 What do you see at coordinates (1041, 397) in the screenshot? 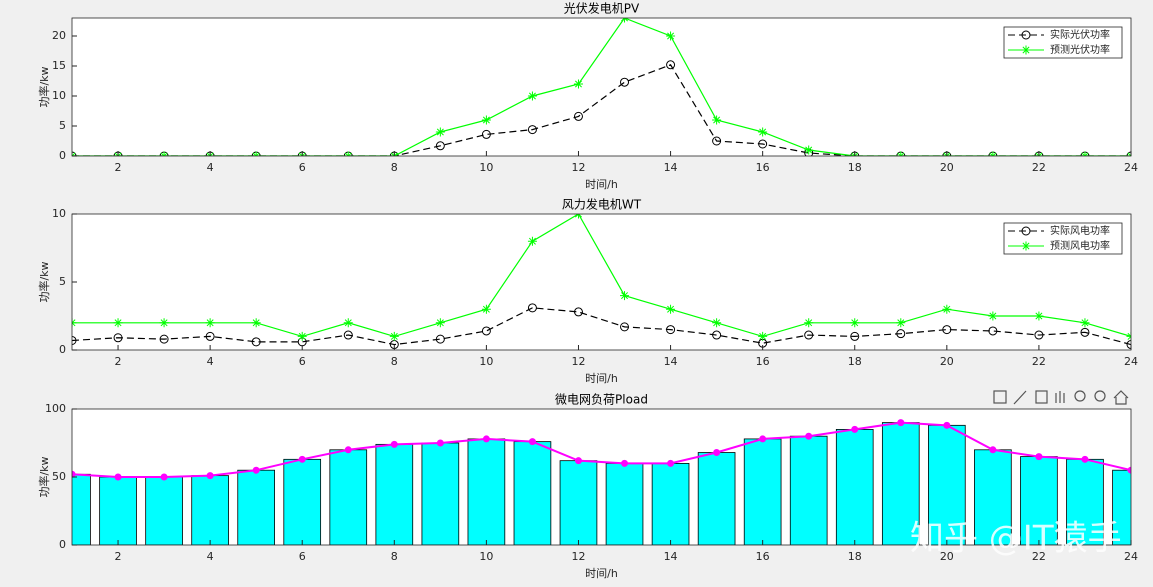
I see `toolbar-datatip` at bounding box center [1041, 397].